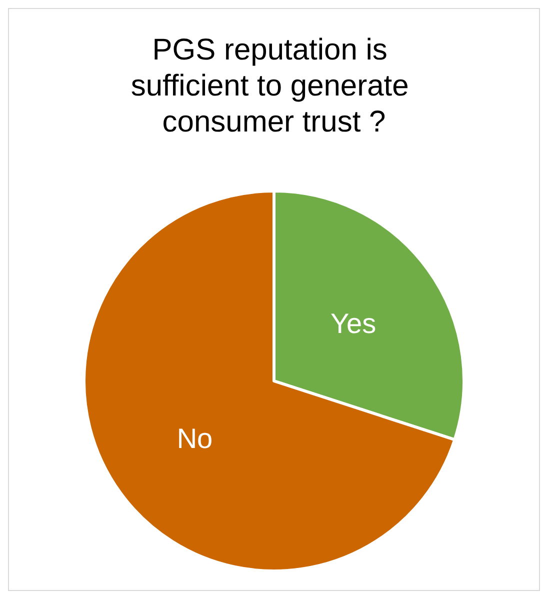 This screenshot has height=599, width=548. I want to click on slice-label: Yes, so click(353, 323).